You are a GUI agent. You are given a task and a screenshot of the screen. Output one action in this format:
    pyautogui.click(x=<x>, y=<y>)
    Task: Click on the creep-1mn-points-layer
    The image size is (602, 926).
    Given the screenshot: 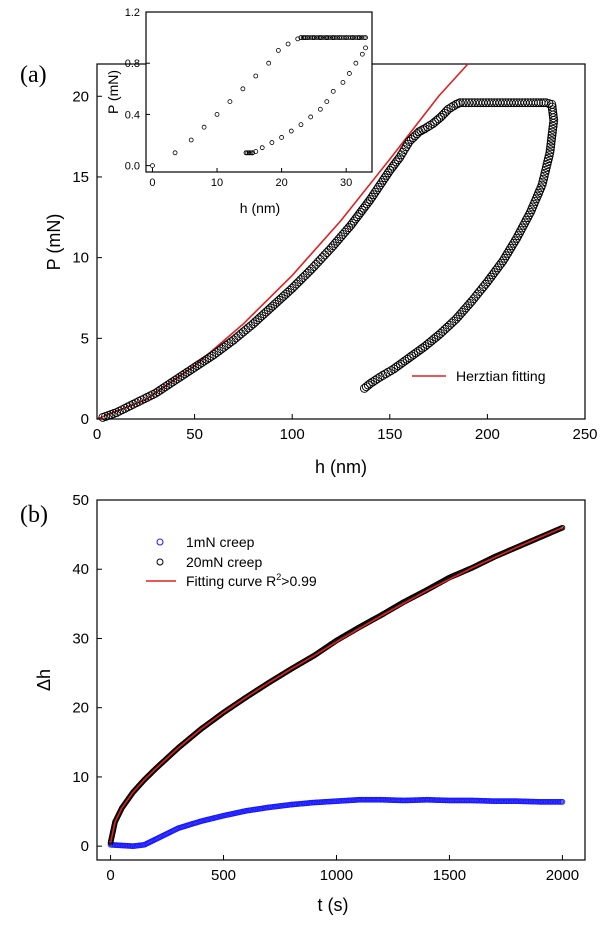 What is the action you would take?
    pyautogui.click(x=336, y=823)
    